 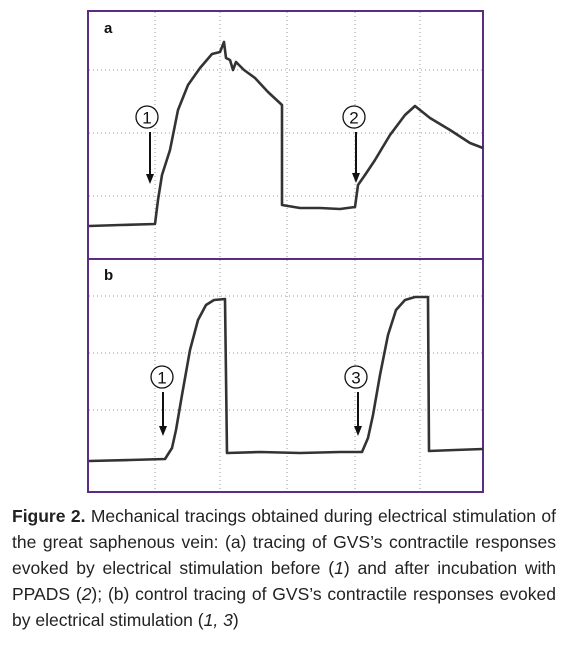 I want to click on caption-ref: 1, so click(x=339, y=568).